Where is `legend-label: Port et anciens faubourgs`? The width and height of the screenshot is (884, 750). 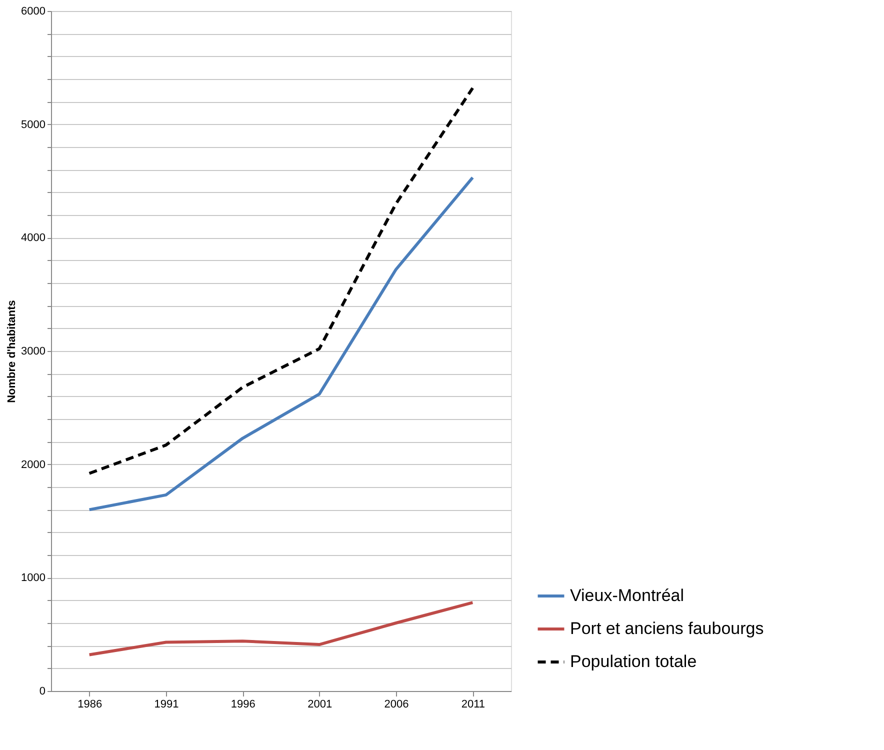 legend-label: Port et anciens faubourgs is located at coordinates (667, 628).